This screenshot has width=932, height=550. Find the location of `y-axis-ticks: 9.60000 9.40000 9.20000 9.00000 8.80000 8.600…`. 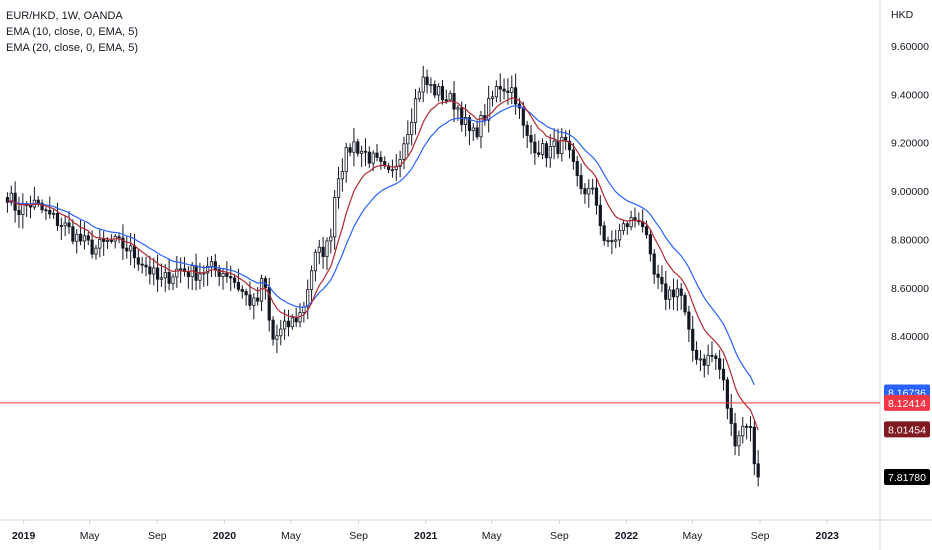

y-axis-ticks: 9.60000 9.40000 9.20000 9.00000 8.80000 8.600… is located at coordinates (910, 192).